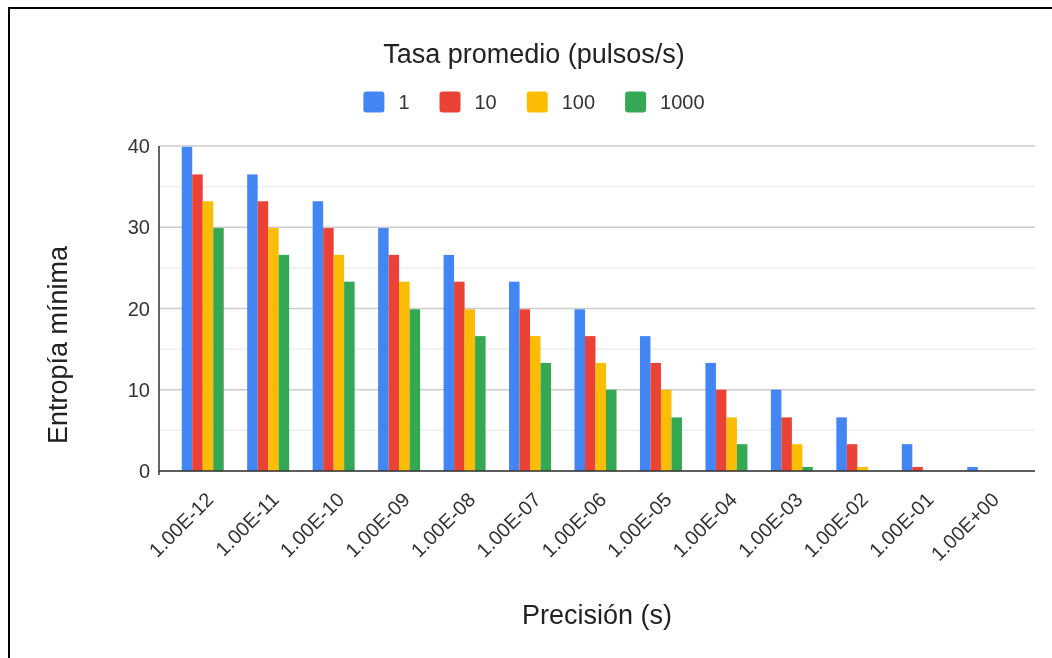 Image resolution: width=1052 pixels, height=658 pixels. I want to click on legend-title: Tasa promedio (pulsos/s), so click(534, 54).